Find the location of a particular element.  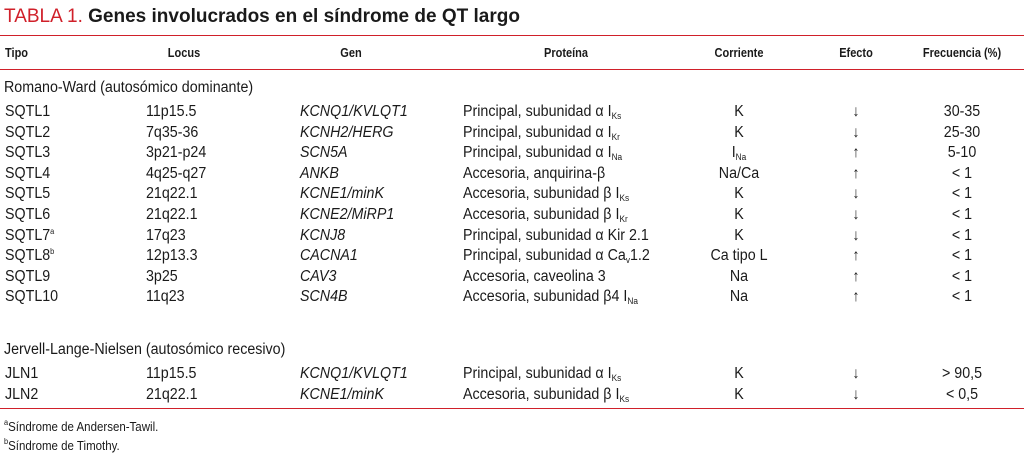

cell-proteina: Principal, subunidad α INa is located at coordinates (543, 153).